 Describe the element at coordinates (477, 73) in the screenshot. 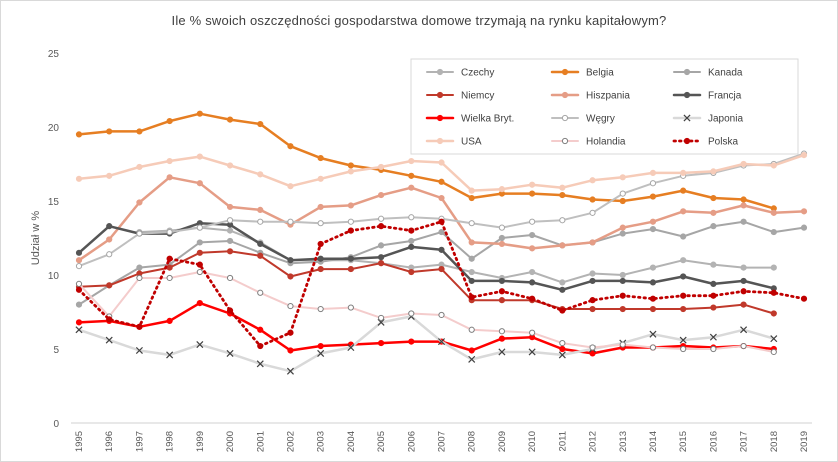

I see `legend-label: Czechy` at that location.